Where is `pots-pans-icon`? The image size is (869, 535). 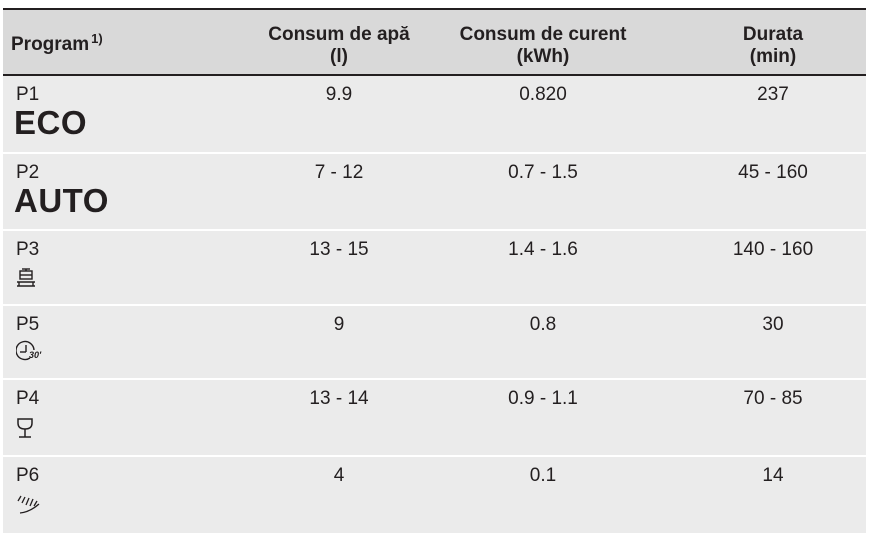
pots-pans-icon is located at coordinates (26, 277).